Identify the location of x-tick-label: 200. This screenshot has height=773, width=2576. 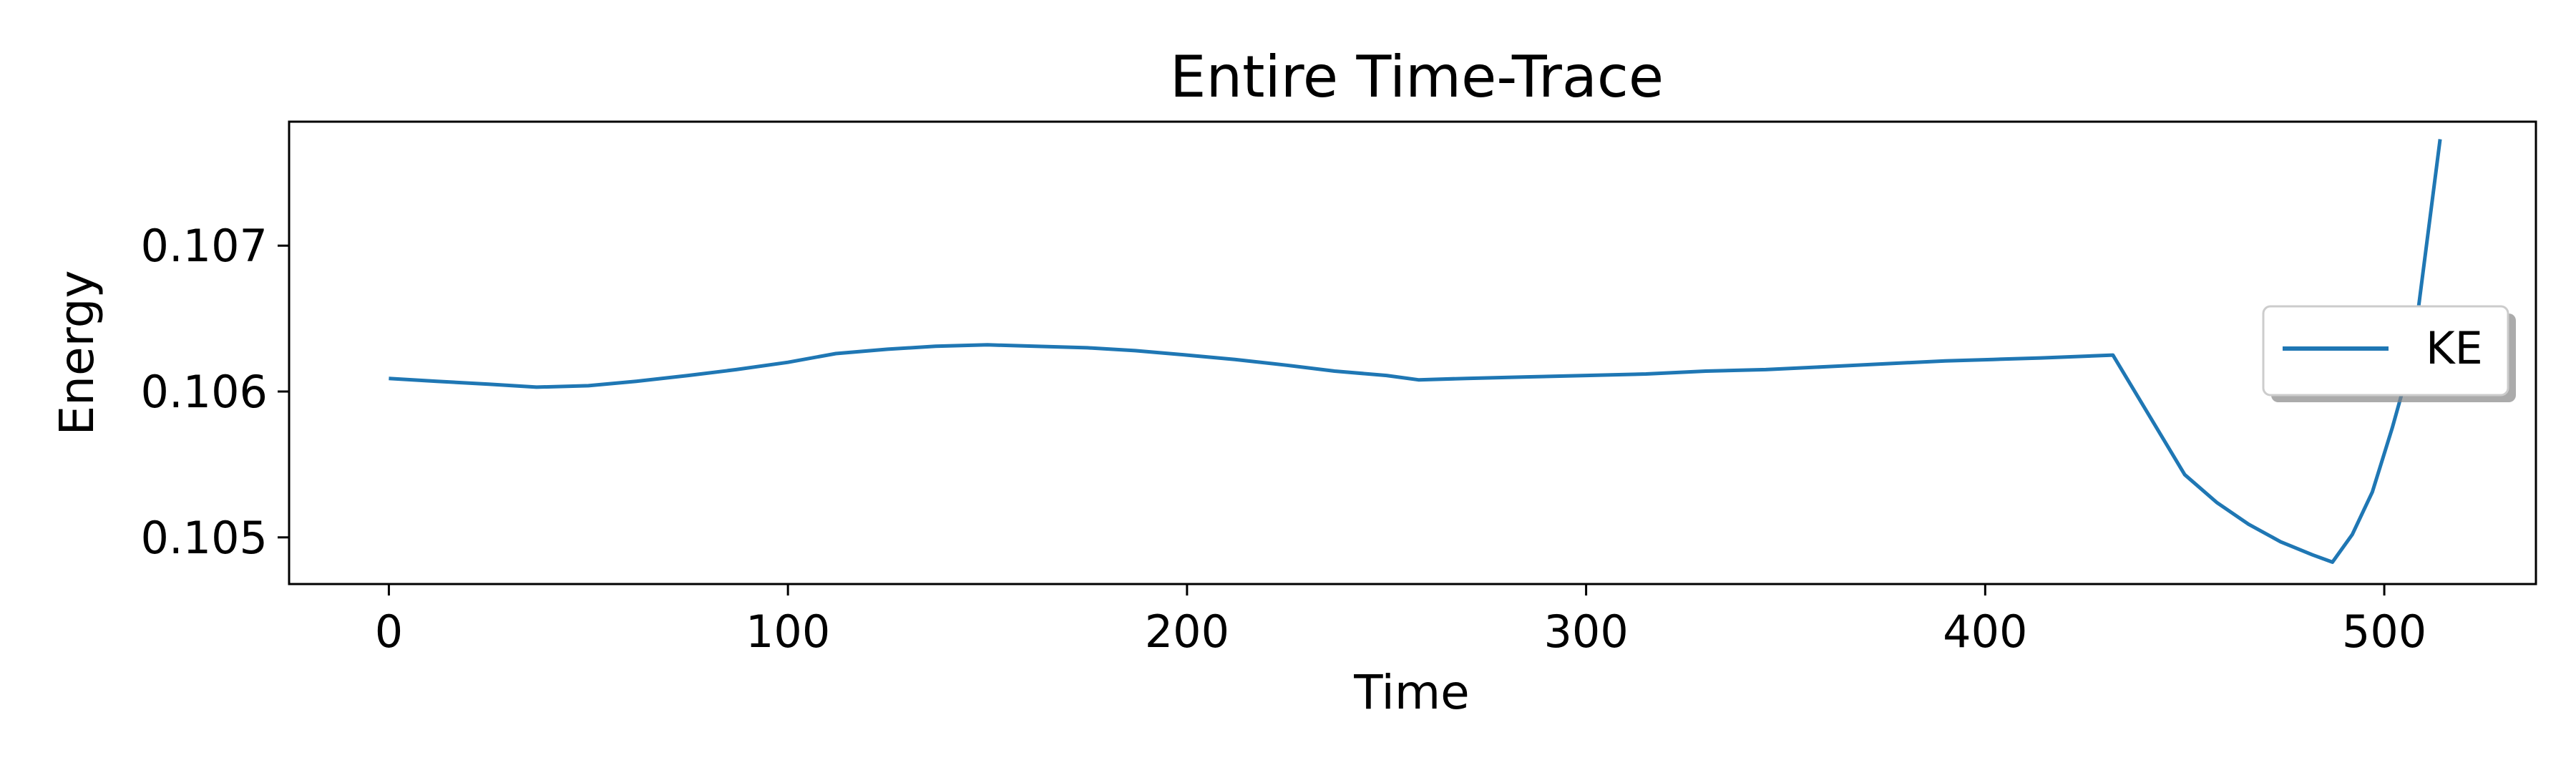
(1187, 632).